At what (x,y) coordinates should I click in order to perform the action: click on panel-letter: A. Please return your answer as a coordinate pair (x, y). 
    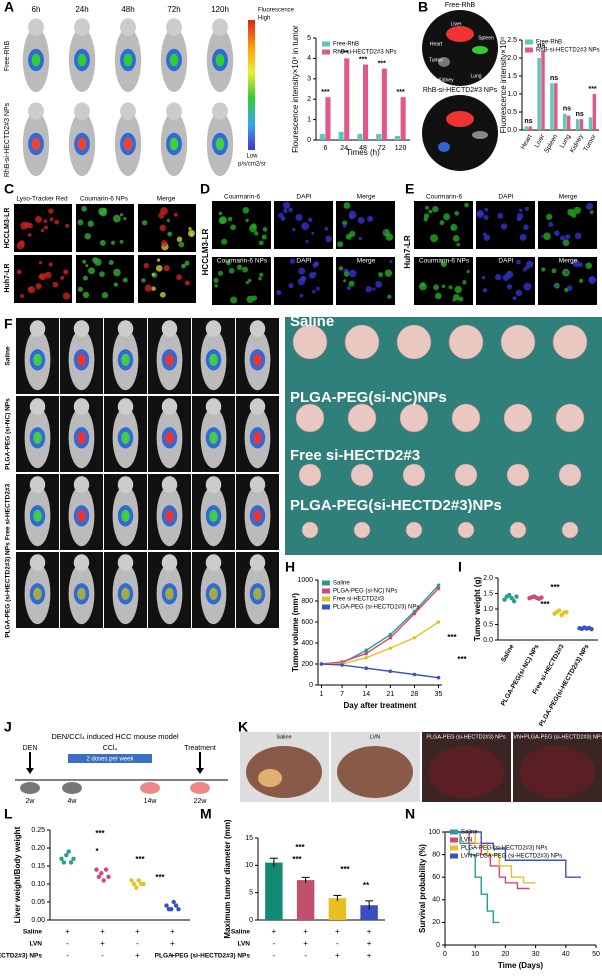
    Looking at the image, I should click on (9, 7).